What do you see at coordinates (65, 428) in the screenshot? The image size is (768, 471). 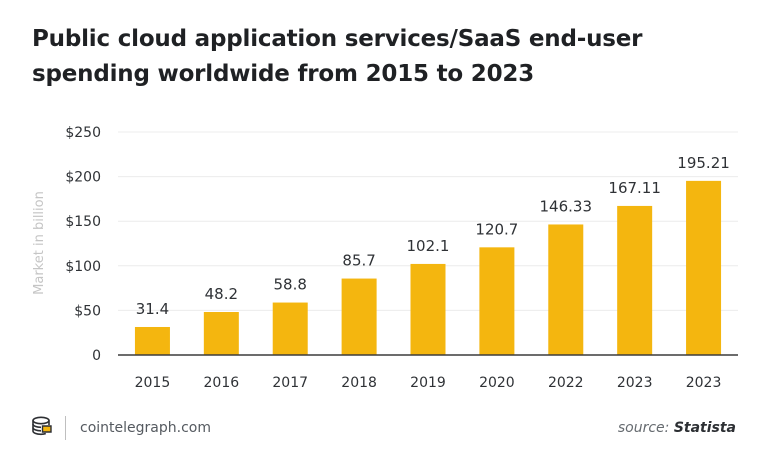 I see `footer-divider` at bounding box center [65, 428].